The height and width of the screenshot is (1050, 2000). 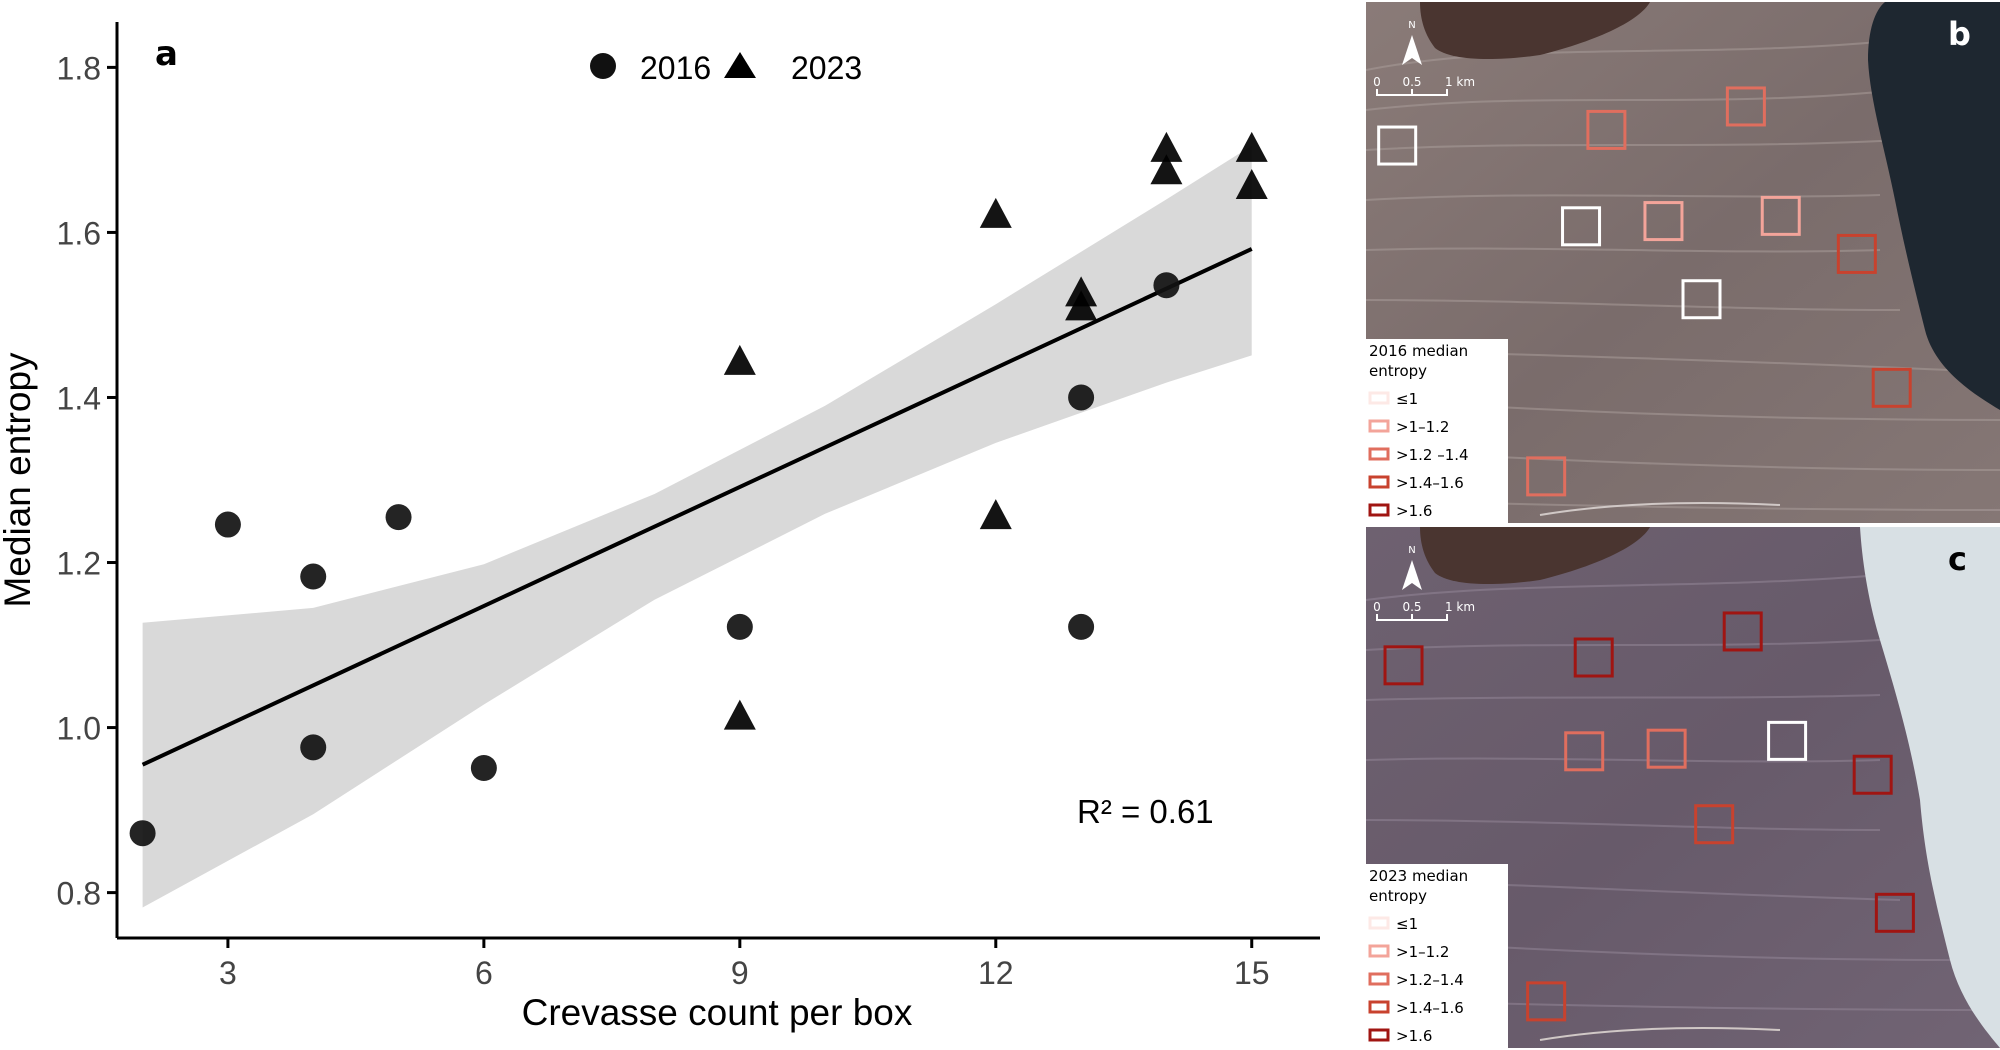 I want to click on legend-label-2023: 2023, so click(x=826, y=68).